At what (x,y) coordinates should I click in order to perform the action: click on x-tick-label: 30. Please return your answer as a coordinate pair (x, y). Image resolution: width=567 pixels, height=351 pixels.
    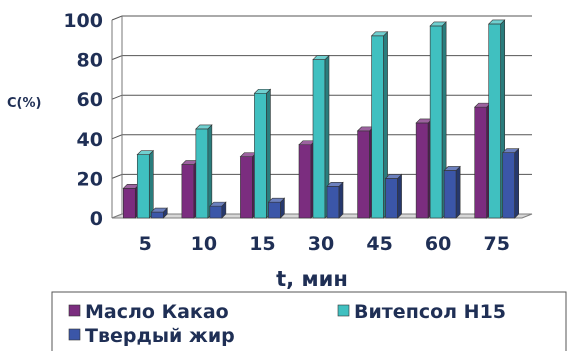
    Looking at the image, I should click on (321, 244).